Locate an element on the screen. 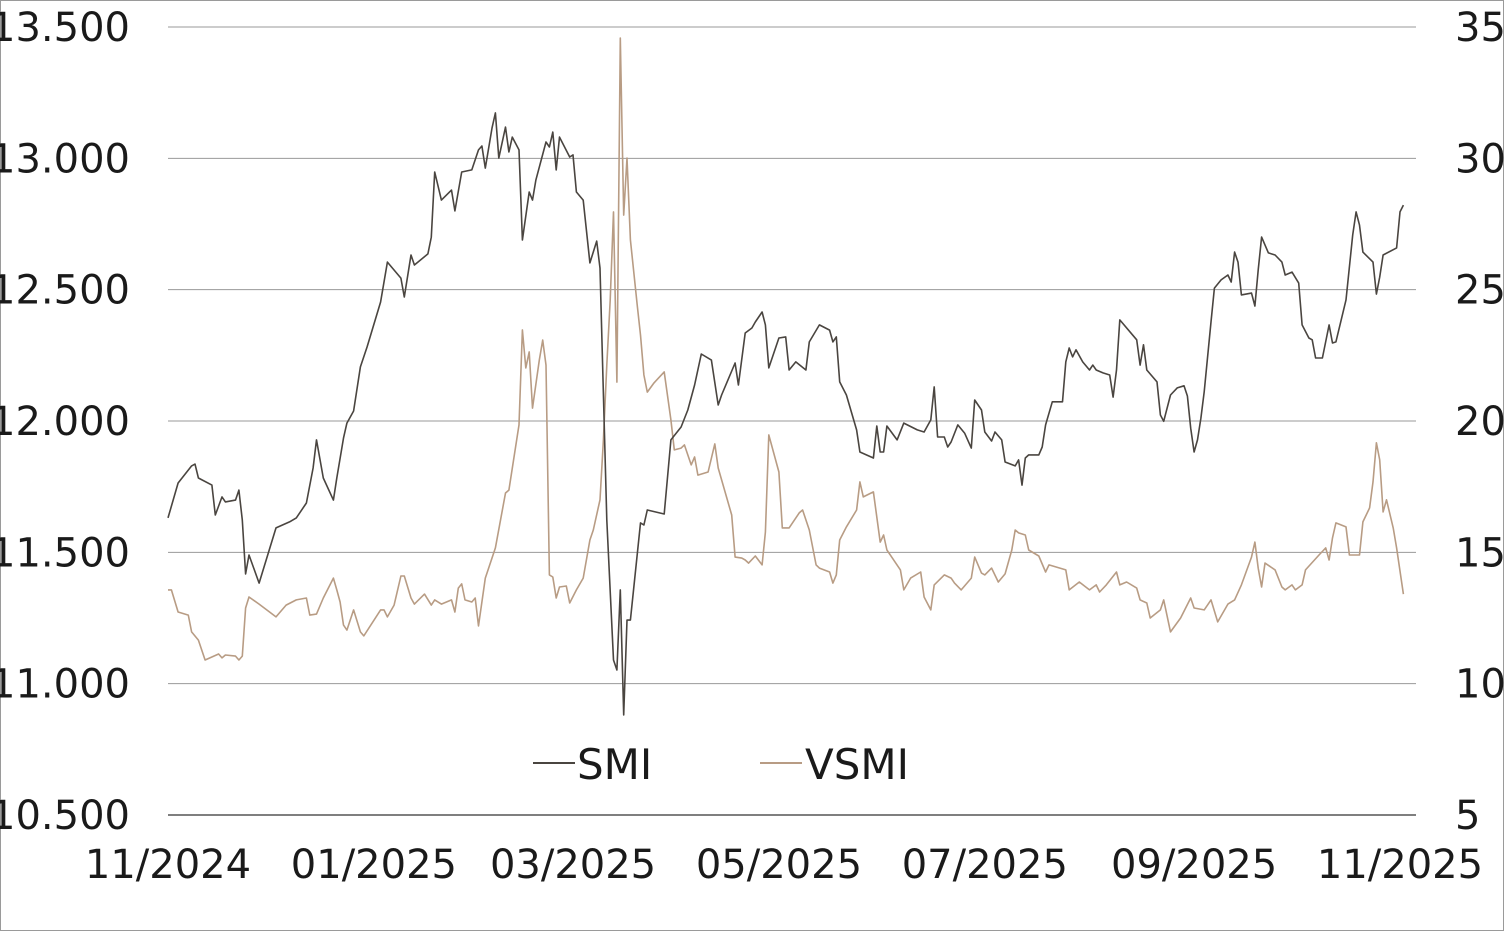  x-tick-label: 07/2025 is located at coordinates (985, 865).